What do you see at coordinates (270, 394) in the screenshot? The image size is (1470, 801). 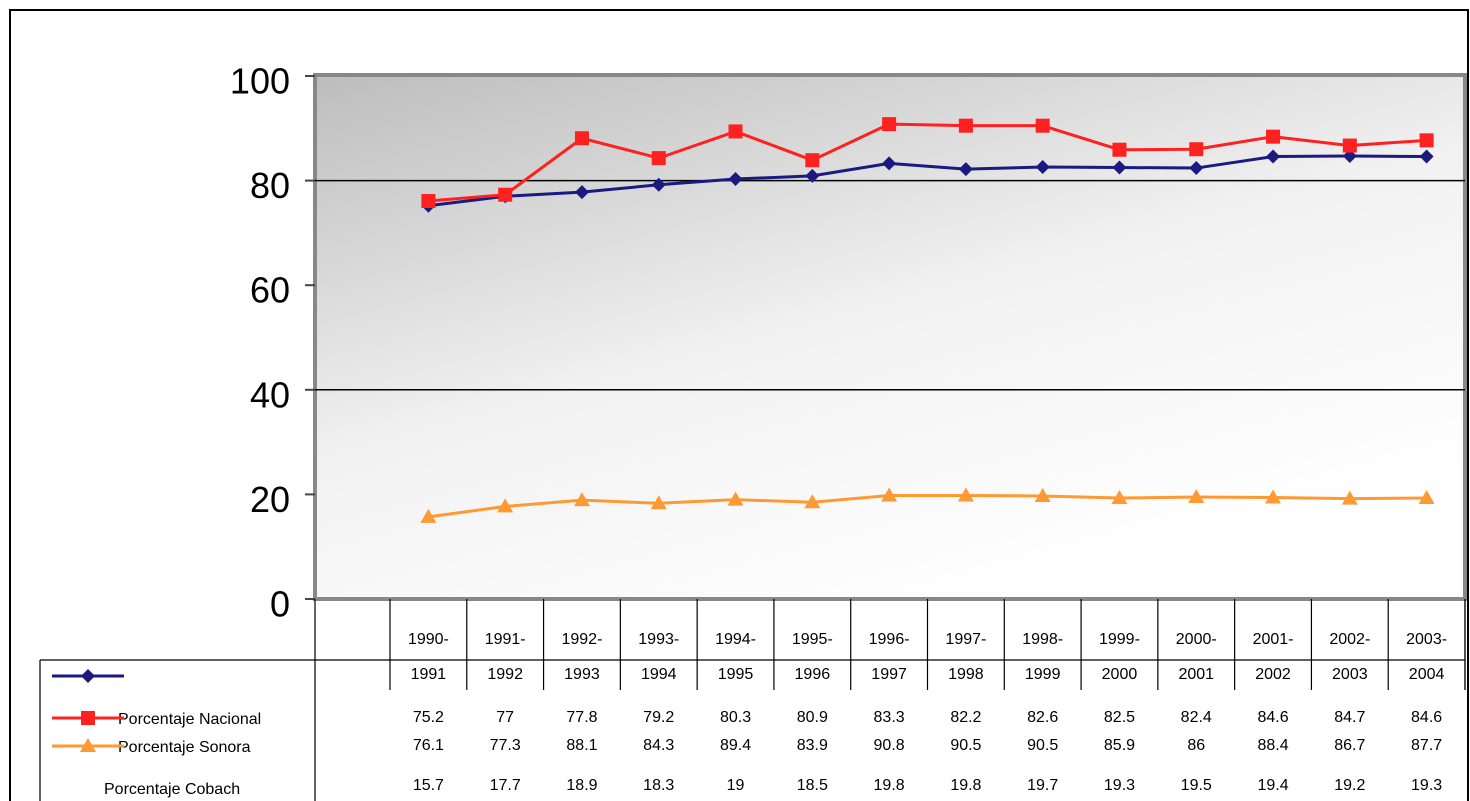 I see `y-tick-label: 40` at bounding box center [270, 394].